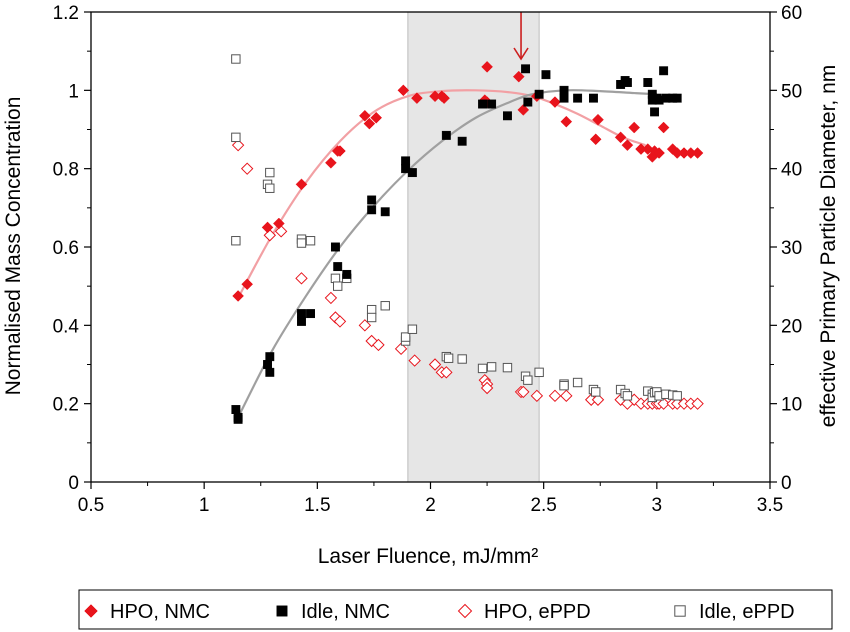 The width and height of the screenshot is (850, 632). Describe the element at coordinates (73, 483) in the screenshot. I see `y-tick-label: 0` at that location.